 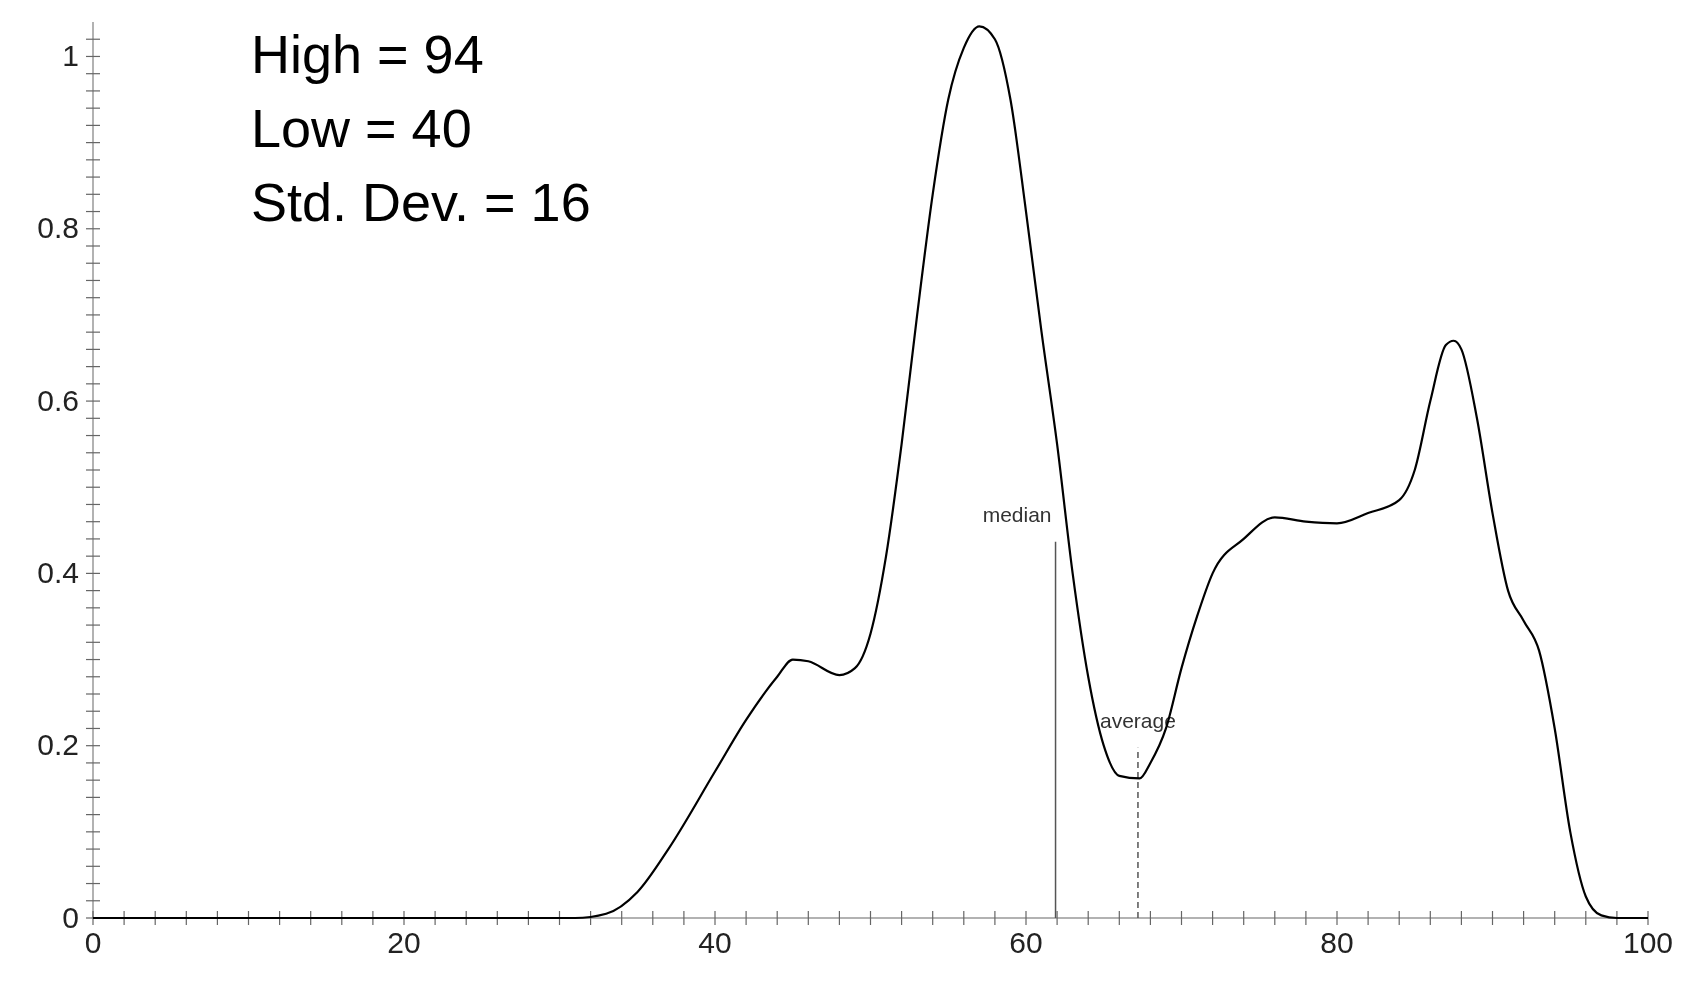 I want to click on y-tick-label: 0.6, so click(x=58, y=400).